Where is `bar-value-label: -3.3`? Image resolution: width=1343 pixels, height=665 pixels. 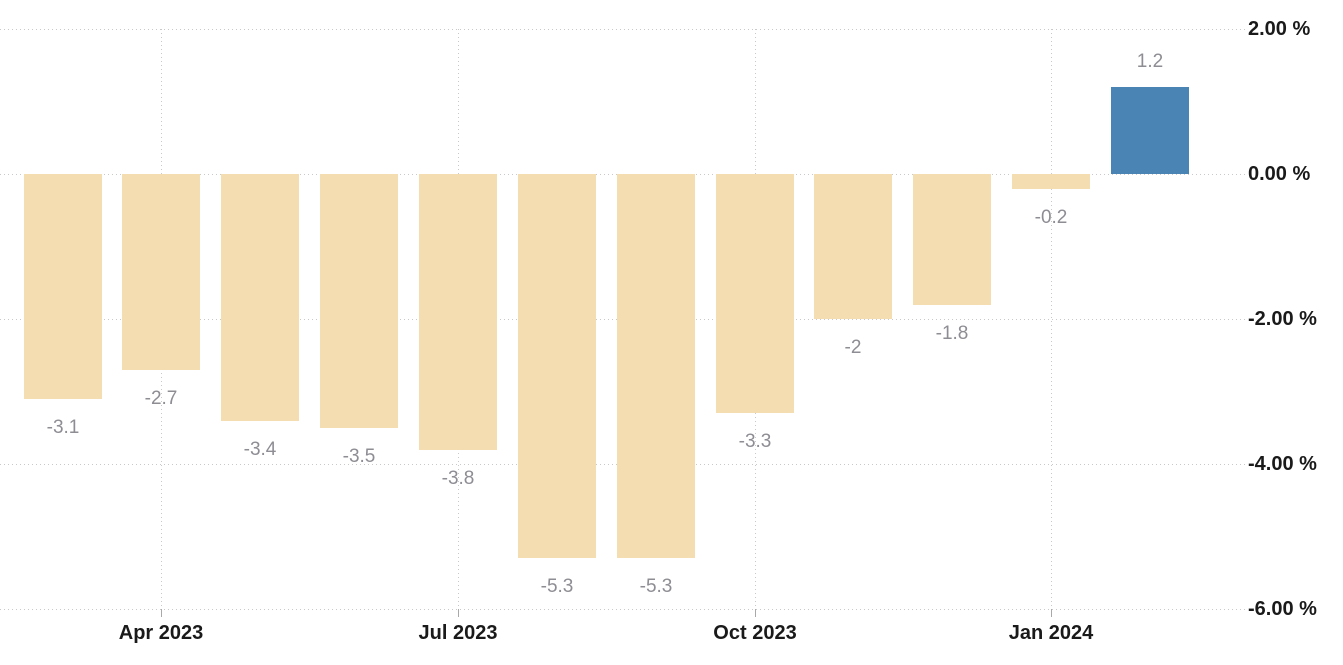 bar-value-label: -3.3 is located at coordinates (755, 441).